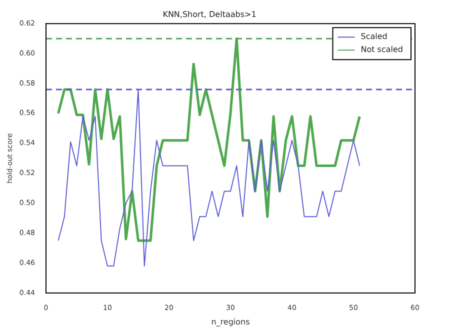  What do you see at coordinates (381, 49) in the screenshot?
I see `legend-label: Not scaled` at bounding box center [381, 49].